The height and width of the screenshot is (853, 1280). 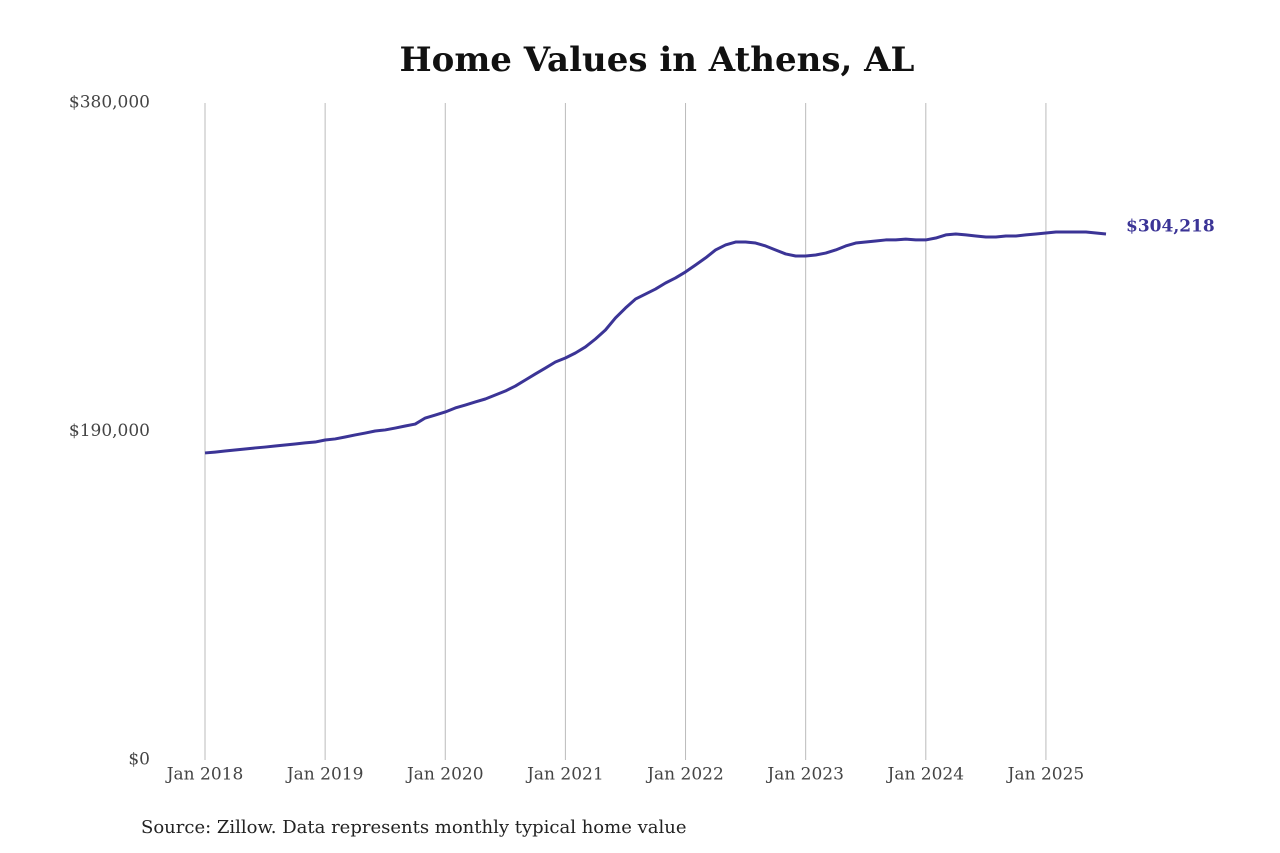 What do you see at coordinates (444, 775) in the screenshot?
I see `x-tick-label: Jan 2020` at bounding box center [444, 775].